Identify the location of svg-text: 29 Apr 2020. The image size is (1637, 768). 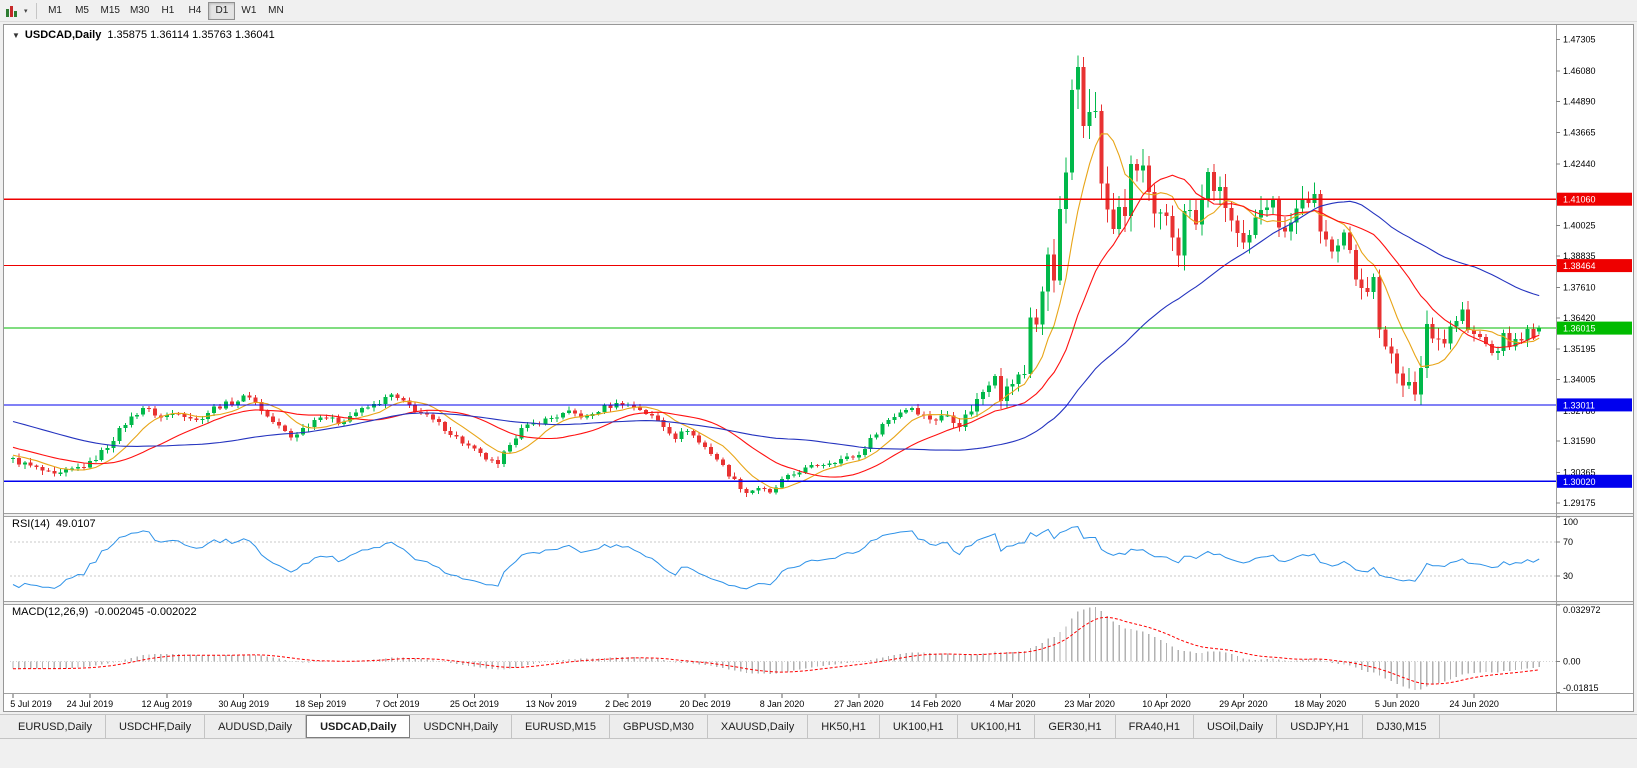
(1243, 704).